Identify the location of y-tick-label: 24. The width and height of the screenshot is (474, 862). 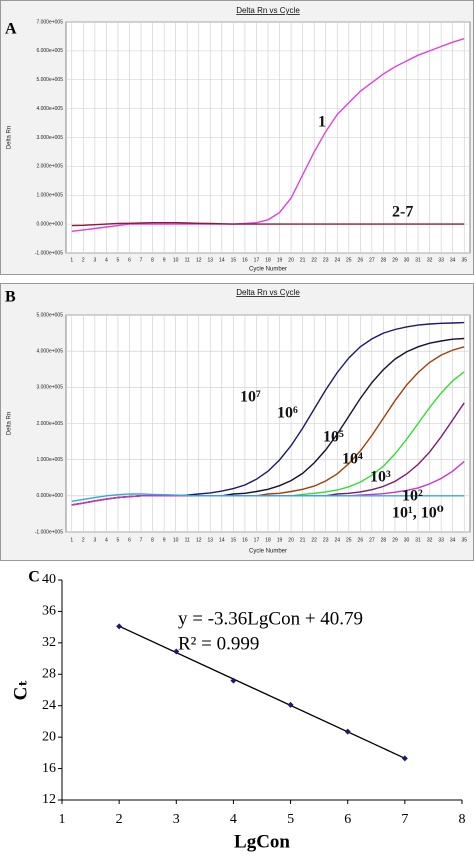
(49, 705).